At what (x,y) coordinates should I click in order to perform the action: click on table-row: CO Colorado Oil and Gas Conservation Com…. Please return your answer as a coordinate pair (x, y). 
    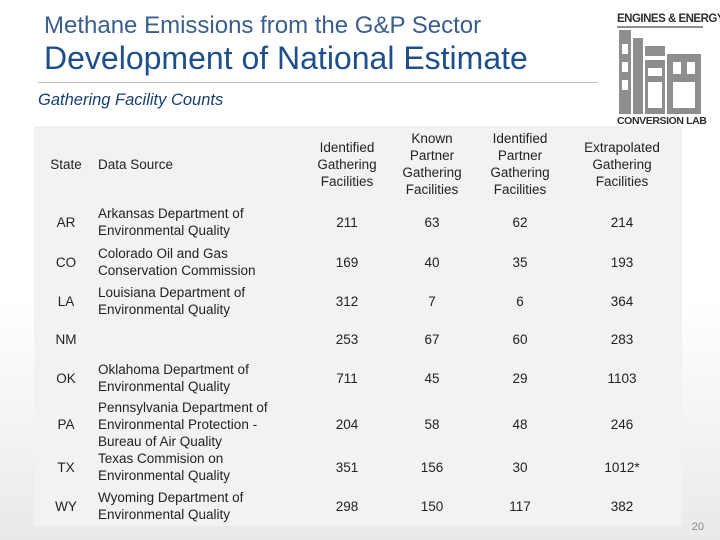
    Looking at the image, I should click on (358, 262).